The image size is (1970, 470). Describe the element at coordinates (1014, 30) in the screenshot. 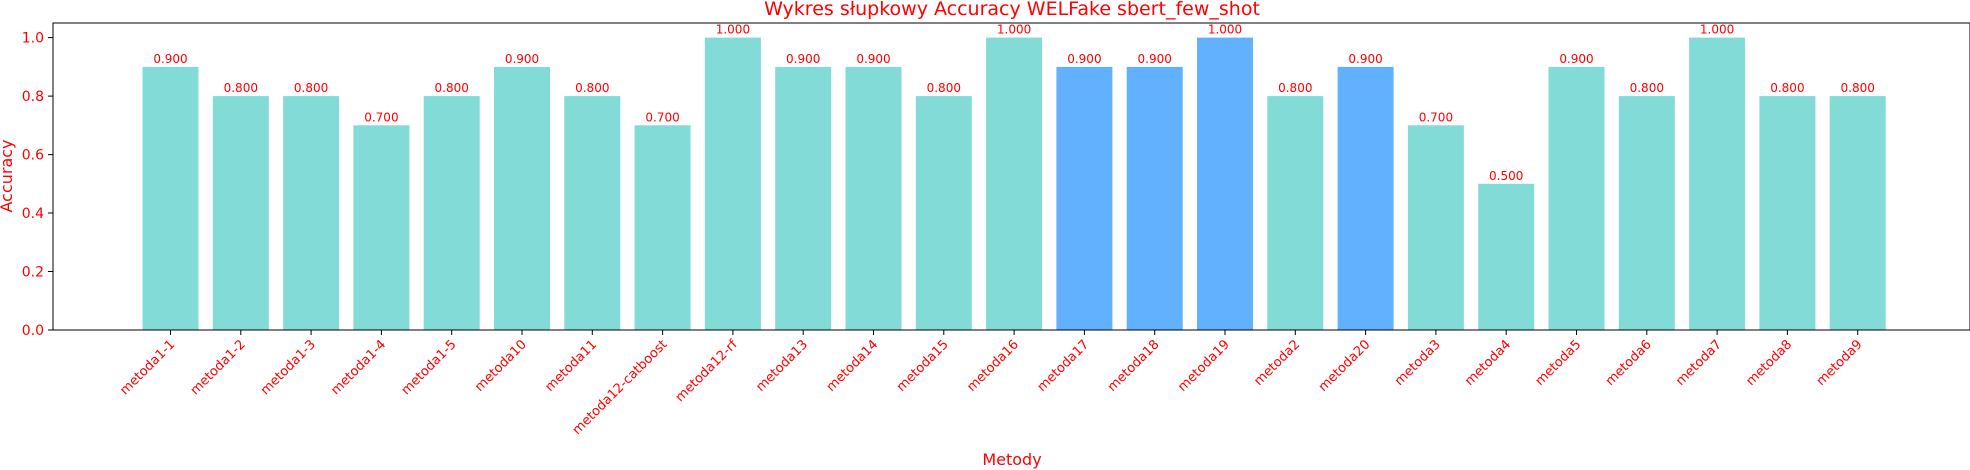

I see `value-label-metoda16: 1.000` at that location.